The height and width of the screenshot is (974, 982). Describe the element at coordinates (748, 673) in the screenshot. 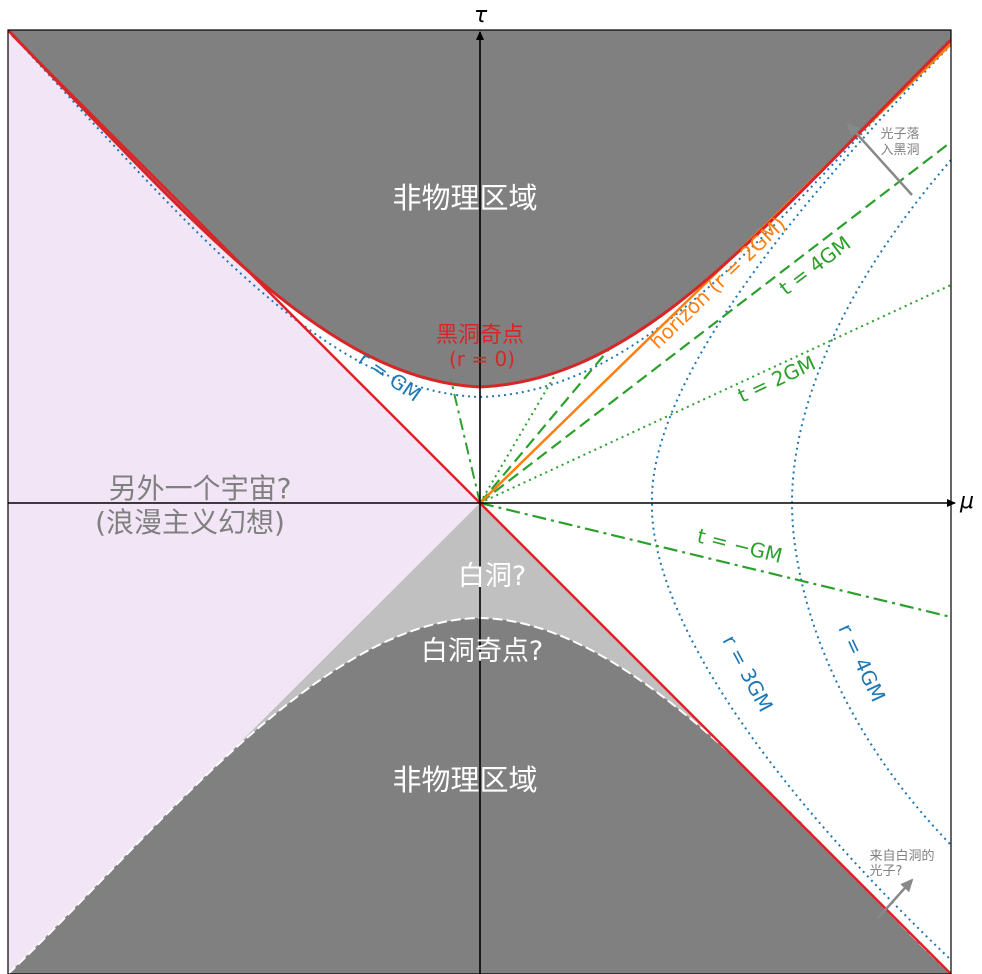

I see `r-3gm-label: r = 3GM` at that location.